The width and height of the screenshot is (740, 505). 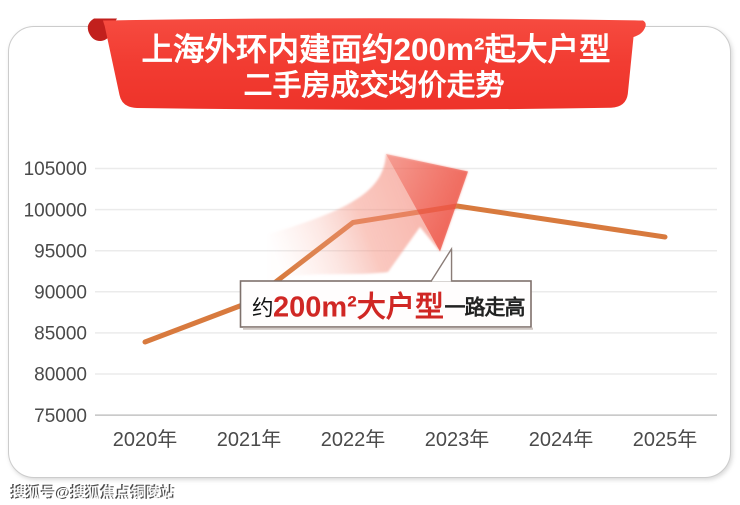 I want to click on svg-text: 95000, so click(x=60, y=251).